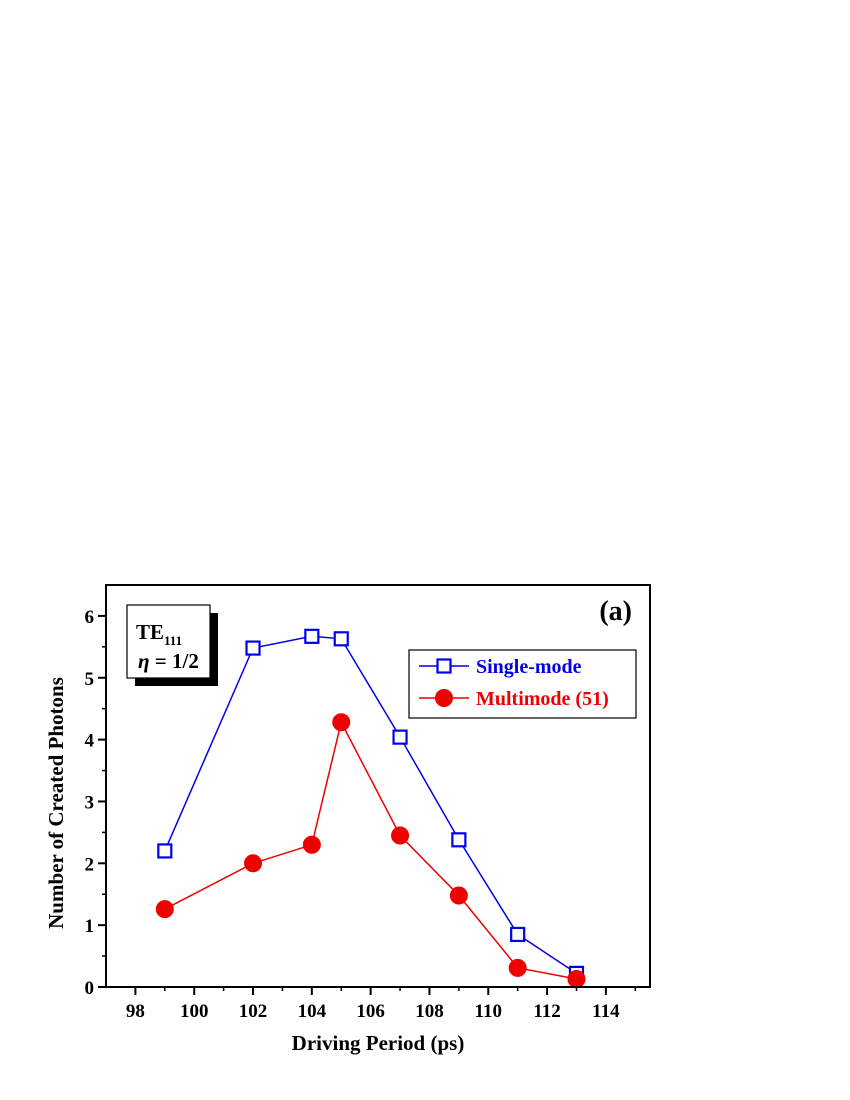 The width and height of the screenshot is (850, 1100). What do you see at coordinates (90, 617) in the screenshot?
I see `y-tick-label: 6` at bounding box center [90, 617].